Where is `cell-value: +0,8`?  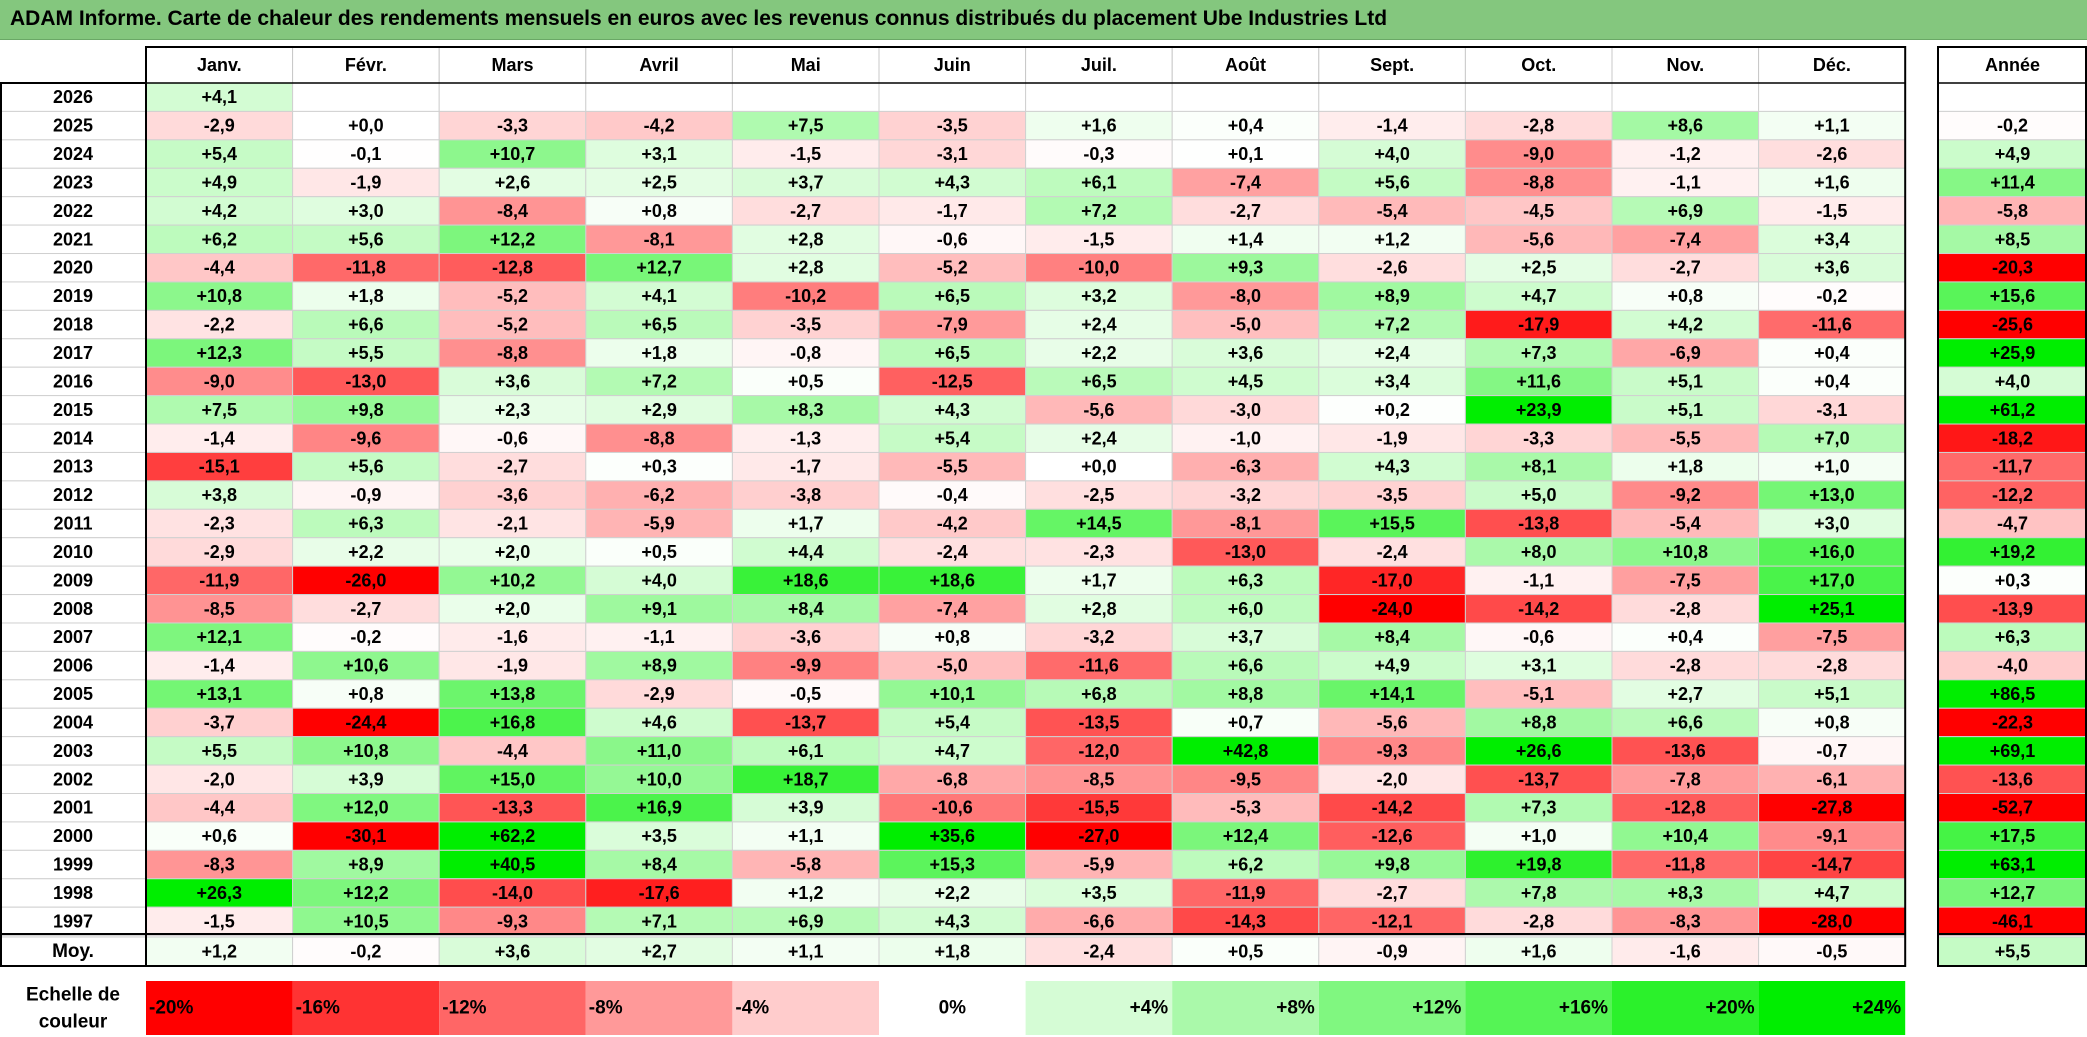
cell-value: +0,8 is located at coordinates (659, 211).